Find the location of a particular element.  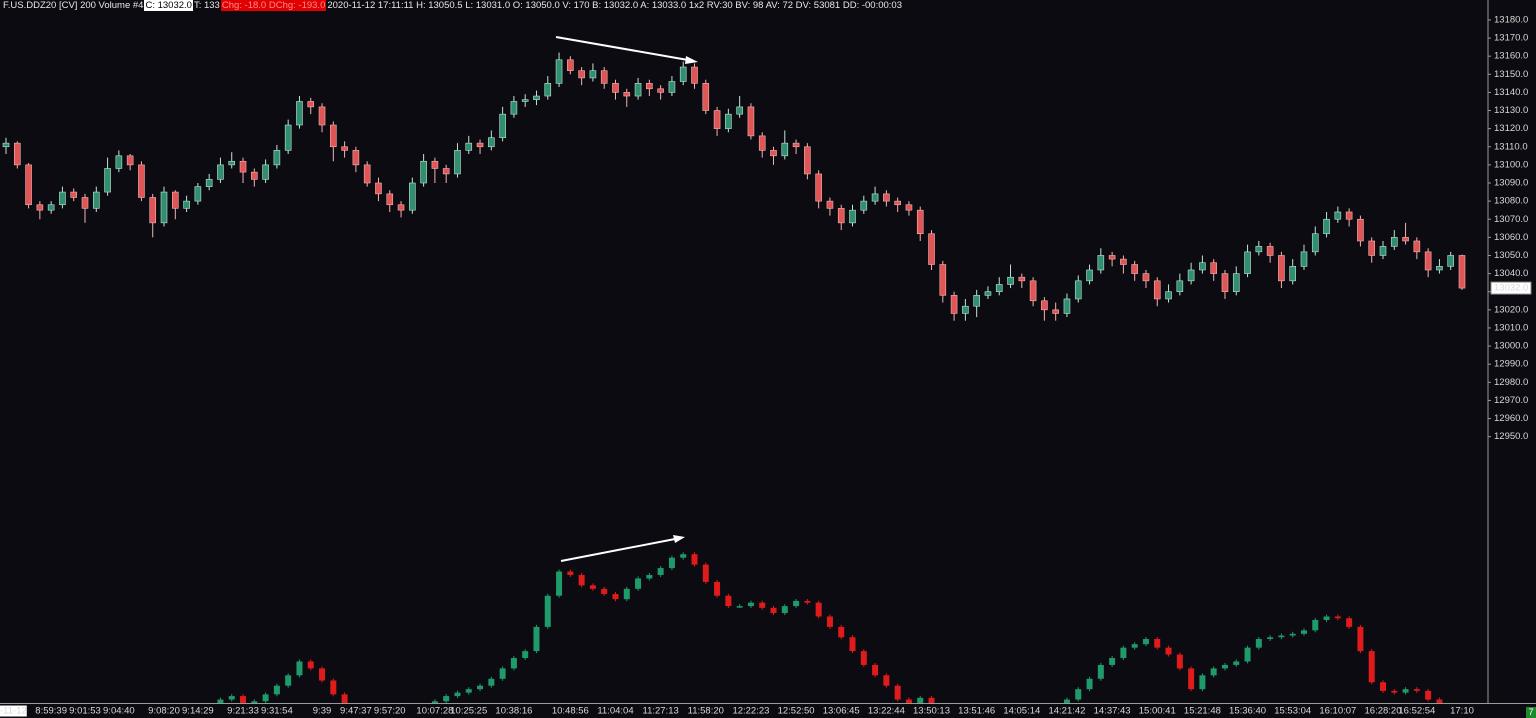

x-tick-label: 10:38:16 is located at coordinates (513, 711).